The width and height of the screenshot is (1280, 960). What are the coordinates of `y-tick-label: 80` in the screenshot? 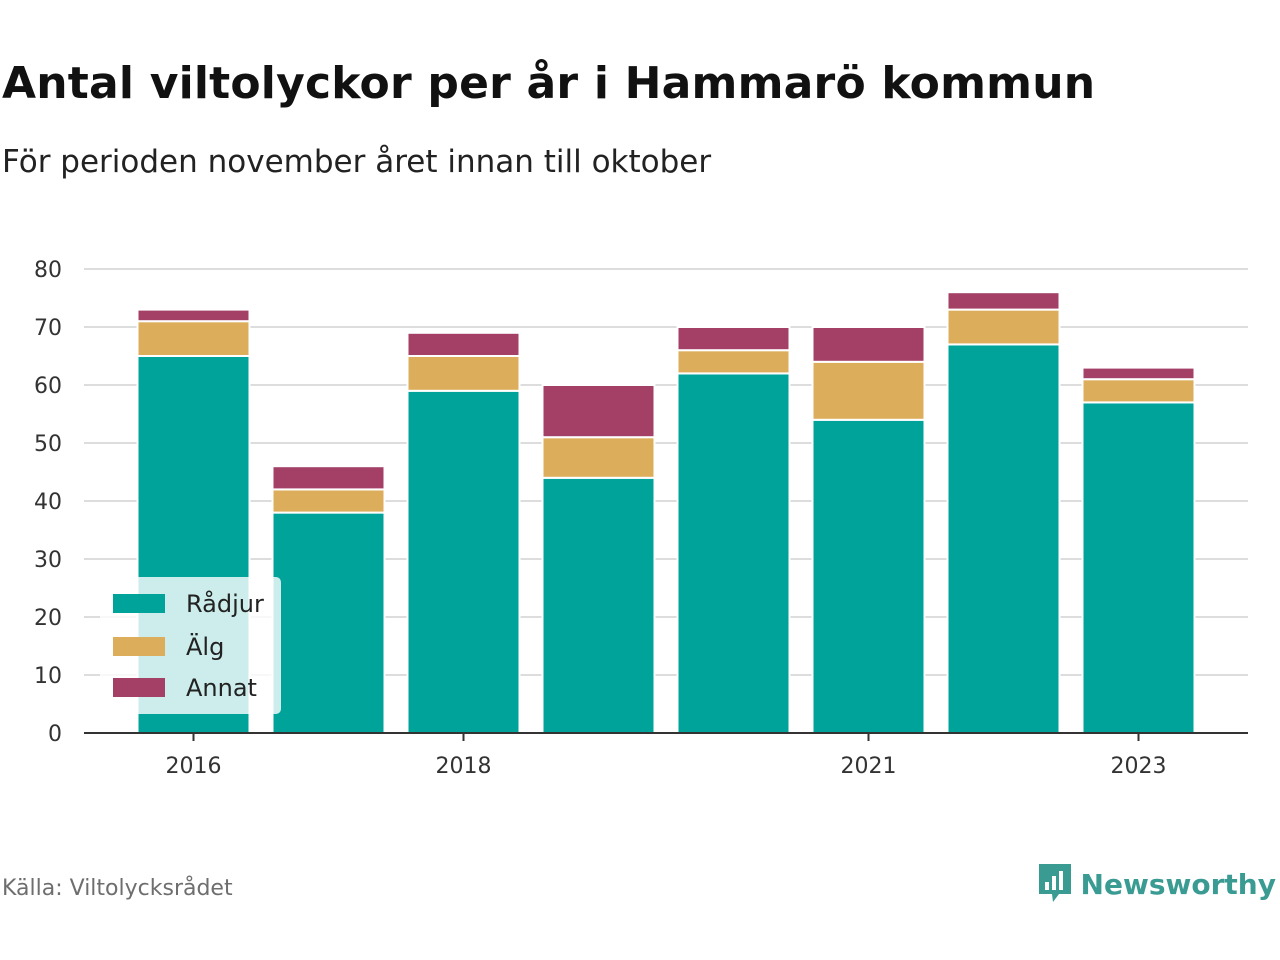 It's located at (48, 270).